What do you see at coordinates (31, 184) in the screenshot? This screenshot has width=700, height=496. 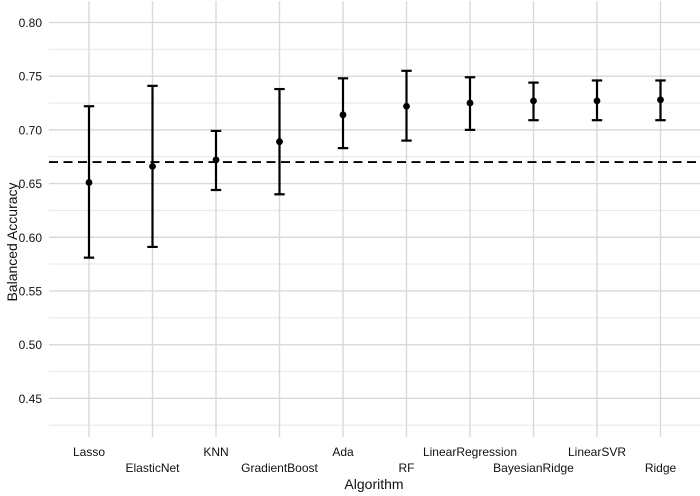 I see `y-tick-label: 0.65` at bounding box center [31, 184].